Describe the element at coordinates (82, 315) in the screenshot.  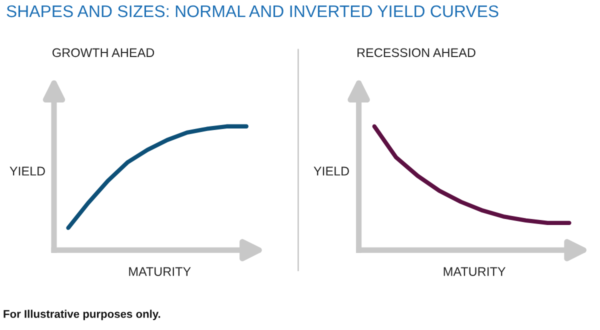
I see `text: For Illustrative purposes only.` at that location.